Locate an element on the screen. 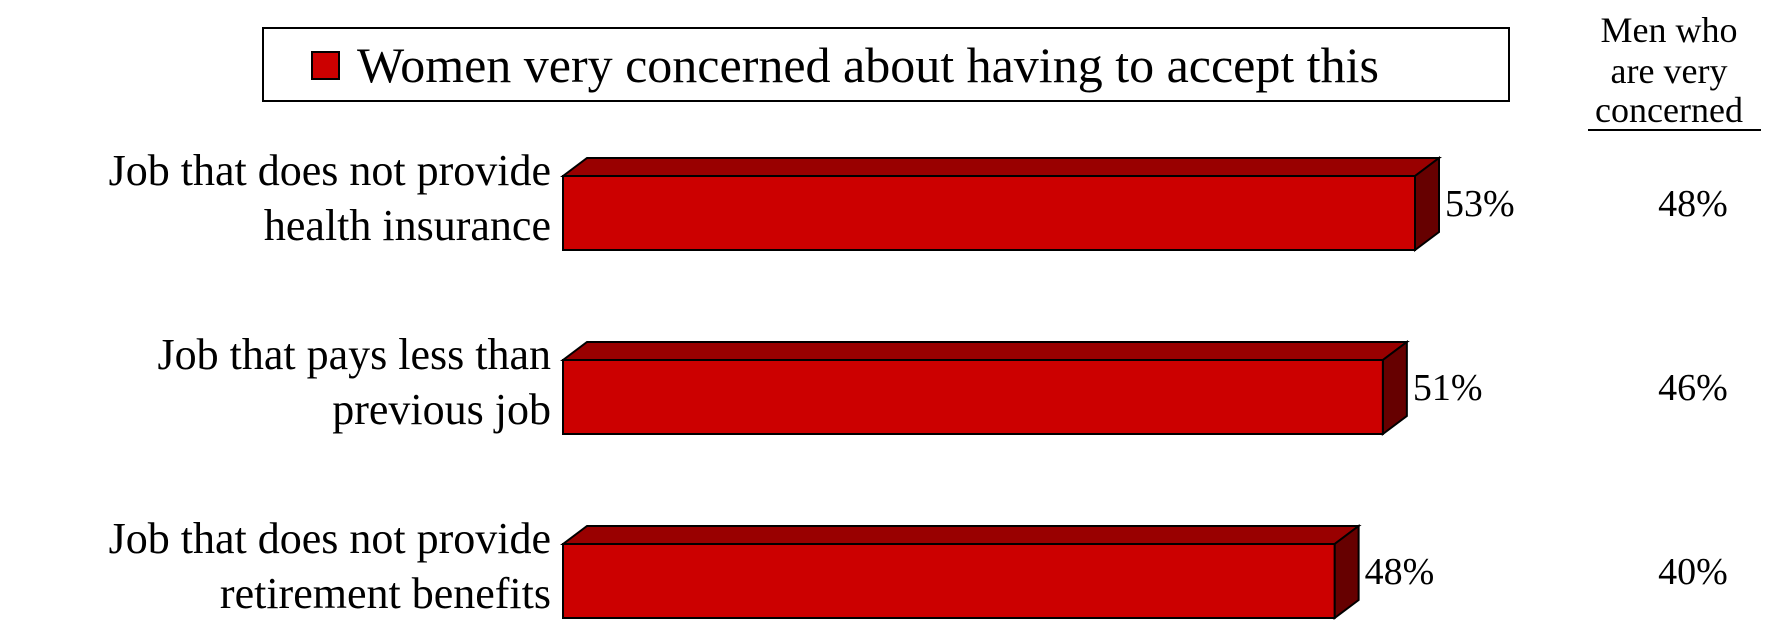 The width and height of the screenshot is (1766, 630). bar-value-label: 51% is located at coordinates (1448, 388).